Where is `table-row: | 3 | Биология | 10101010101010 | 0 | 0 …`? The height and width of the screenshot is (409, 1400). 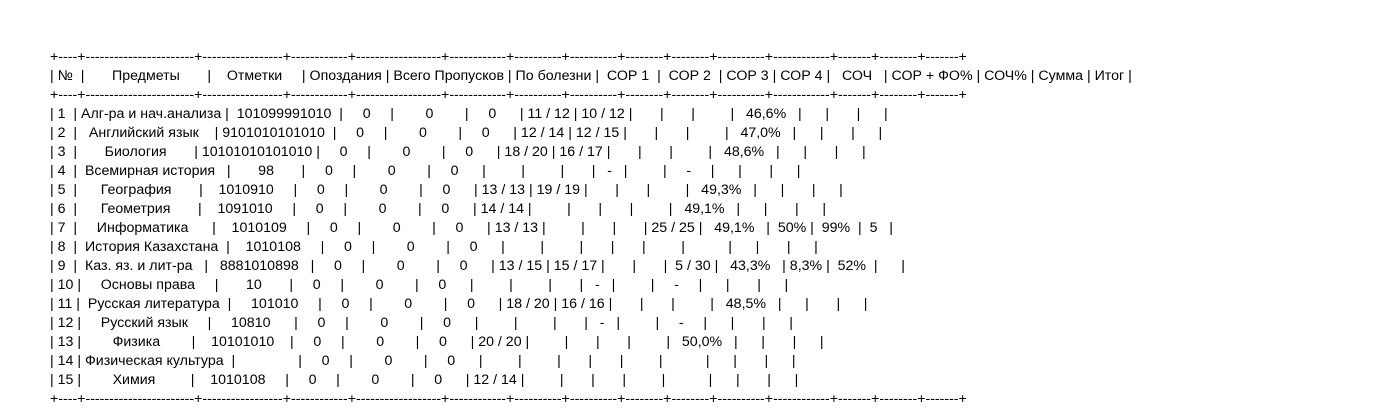
table-row: | 3 | Биология | 10101010101010 | 0 | 0 … is located at coordinates (458, 152).